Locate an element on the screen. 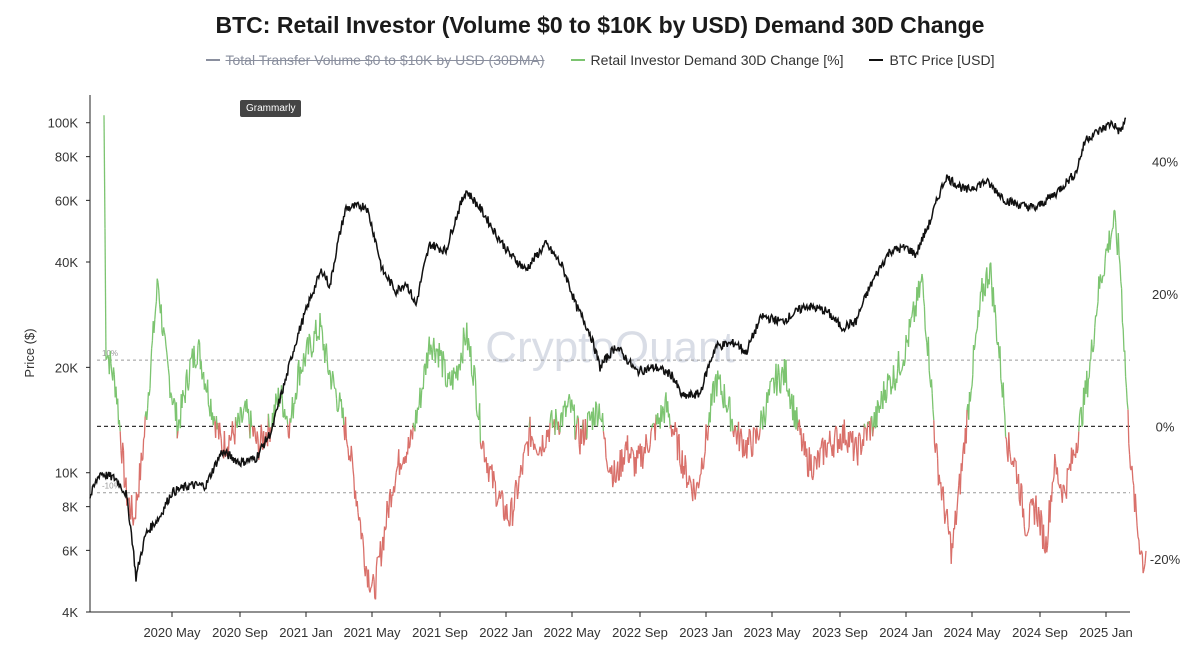 This screenshot has height=645, width=1200. x-tick-label: 2024 Sep is located at coordinates (1040, 632).